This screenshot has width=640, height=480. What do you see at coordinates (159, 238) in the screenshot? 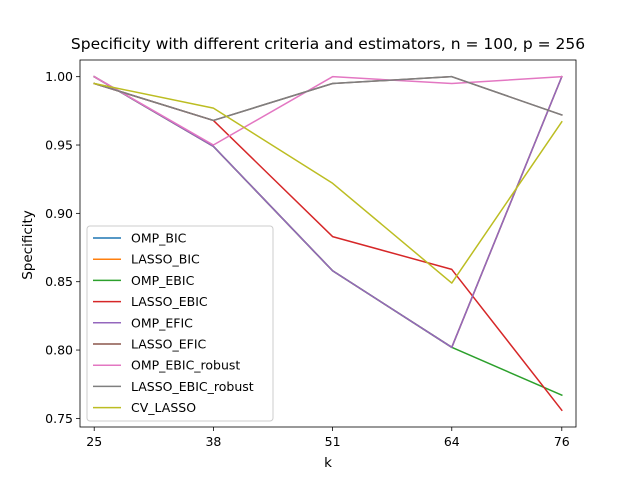
I see `legend-label: OMP_BIC` at bounding box center [159, 238].